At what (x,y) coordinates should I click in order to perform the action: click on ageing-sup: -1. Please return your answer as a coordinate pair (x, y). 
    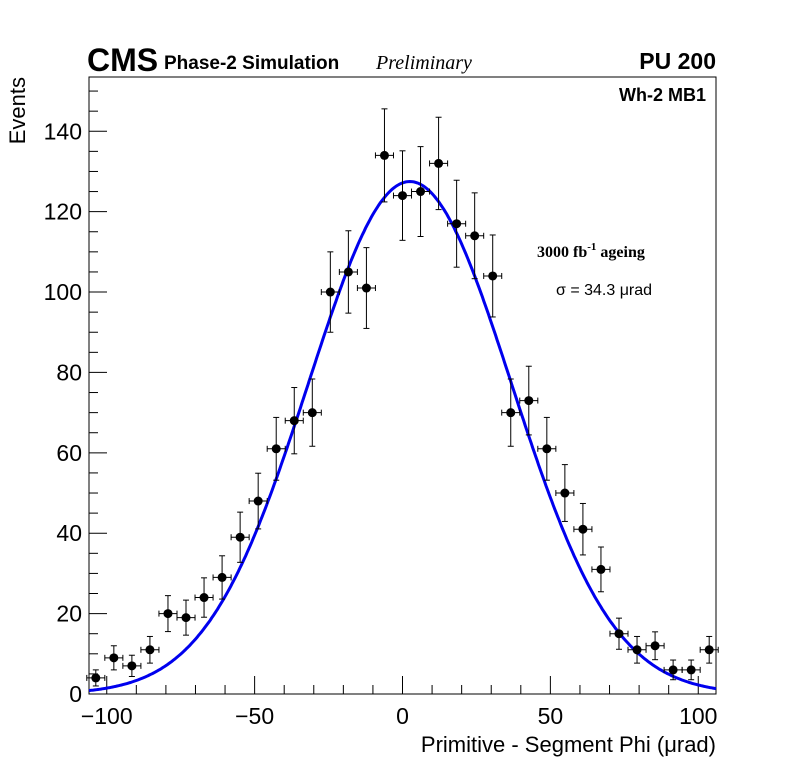
    Looking at the image, I should click on (591, 247).